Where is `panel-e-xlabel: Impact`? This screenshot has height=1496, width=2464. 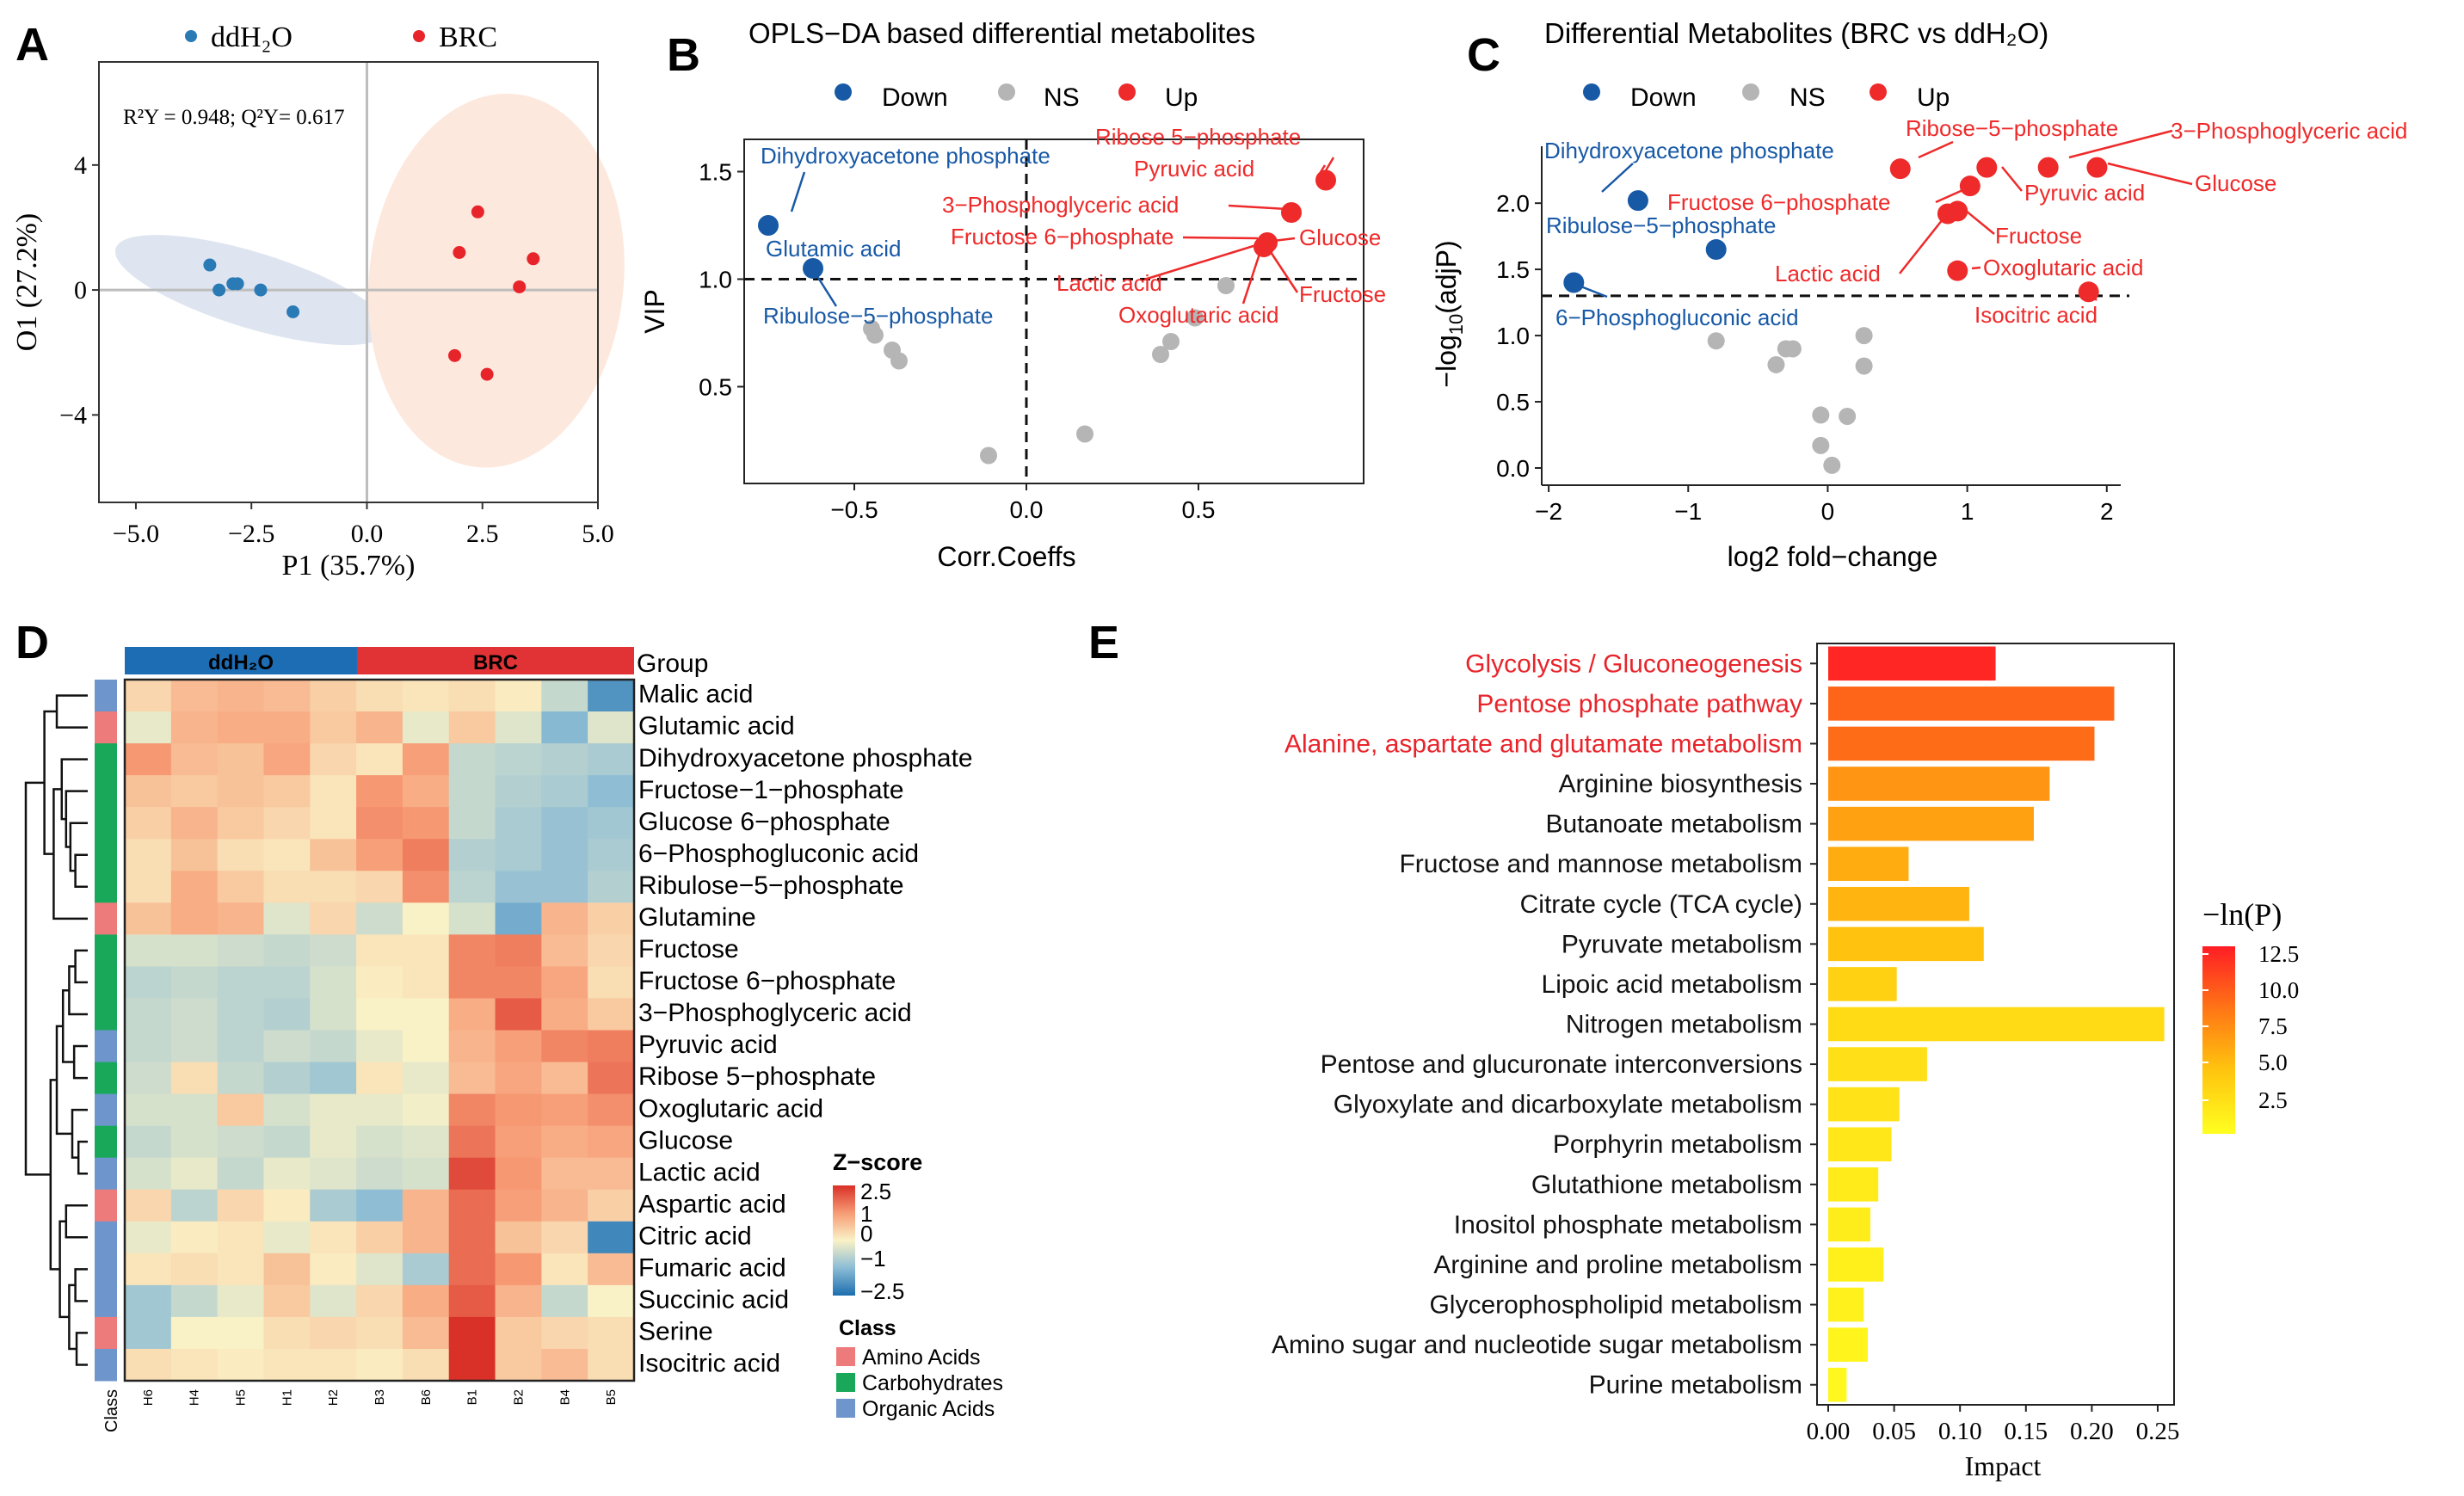 panel-e-xlabel: Impact is located at coordinates (2003, 1465).